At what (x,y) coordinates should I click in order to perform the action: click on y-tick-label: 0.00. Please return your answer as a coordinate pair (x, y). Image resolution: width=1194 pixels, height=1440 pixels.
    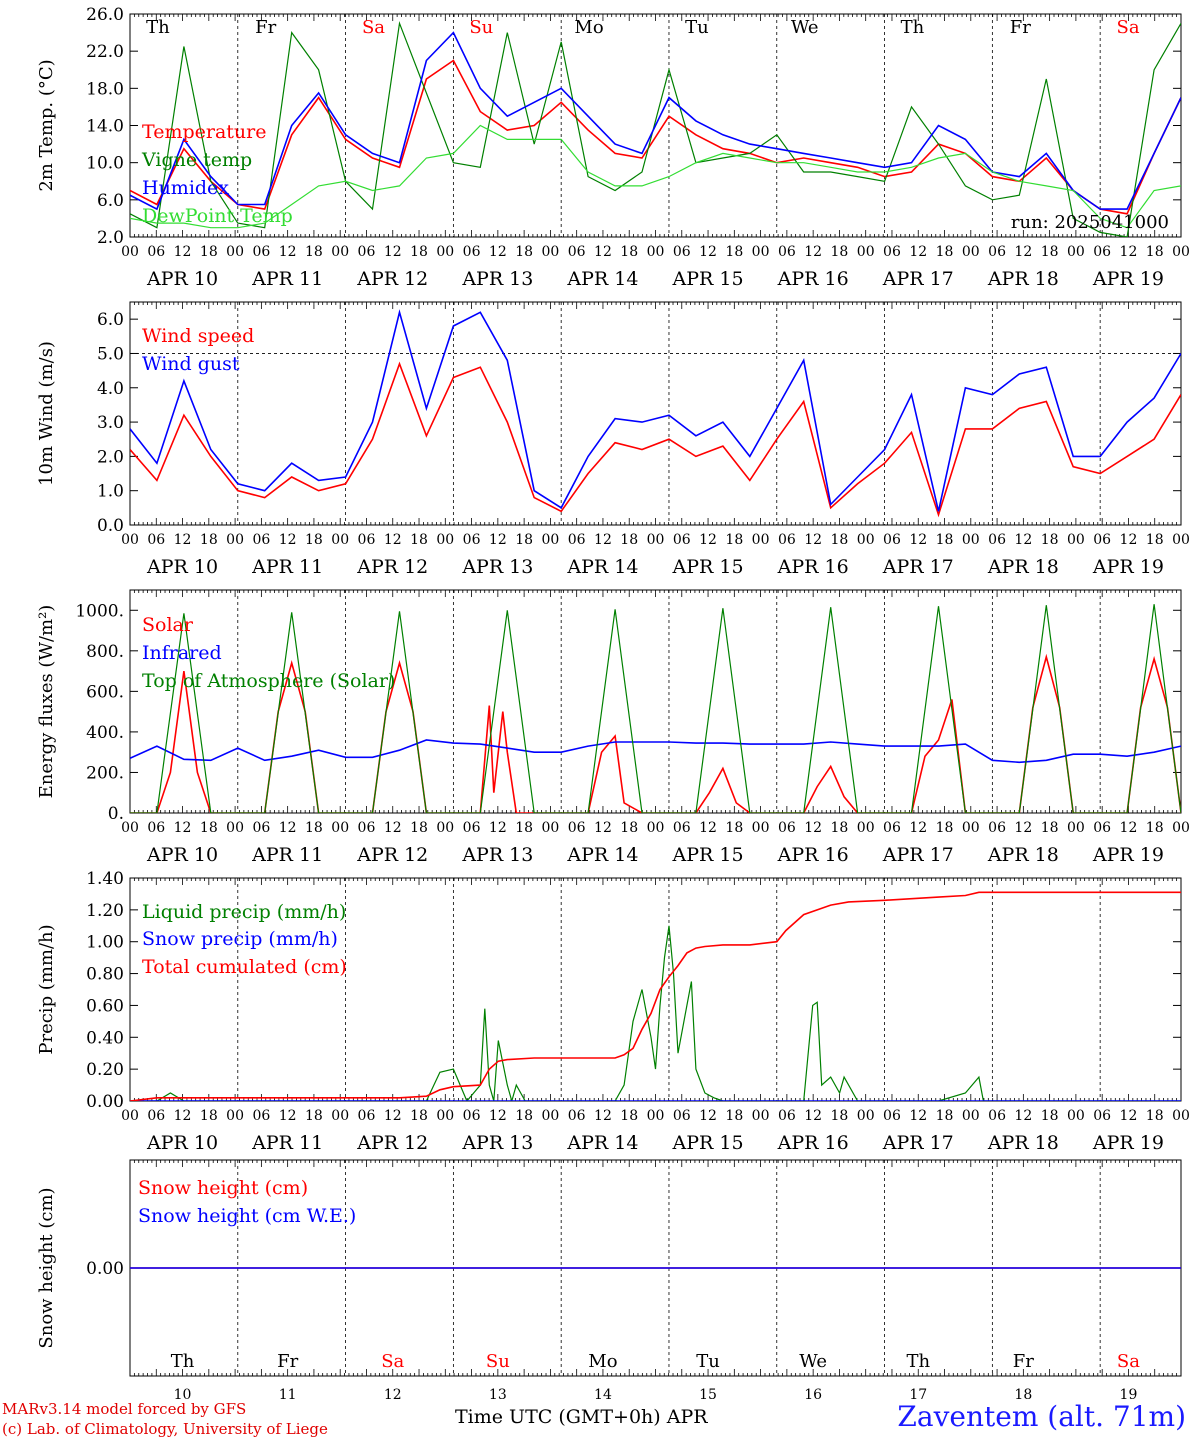
    Looking at the image, I should click on (105, 1269).